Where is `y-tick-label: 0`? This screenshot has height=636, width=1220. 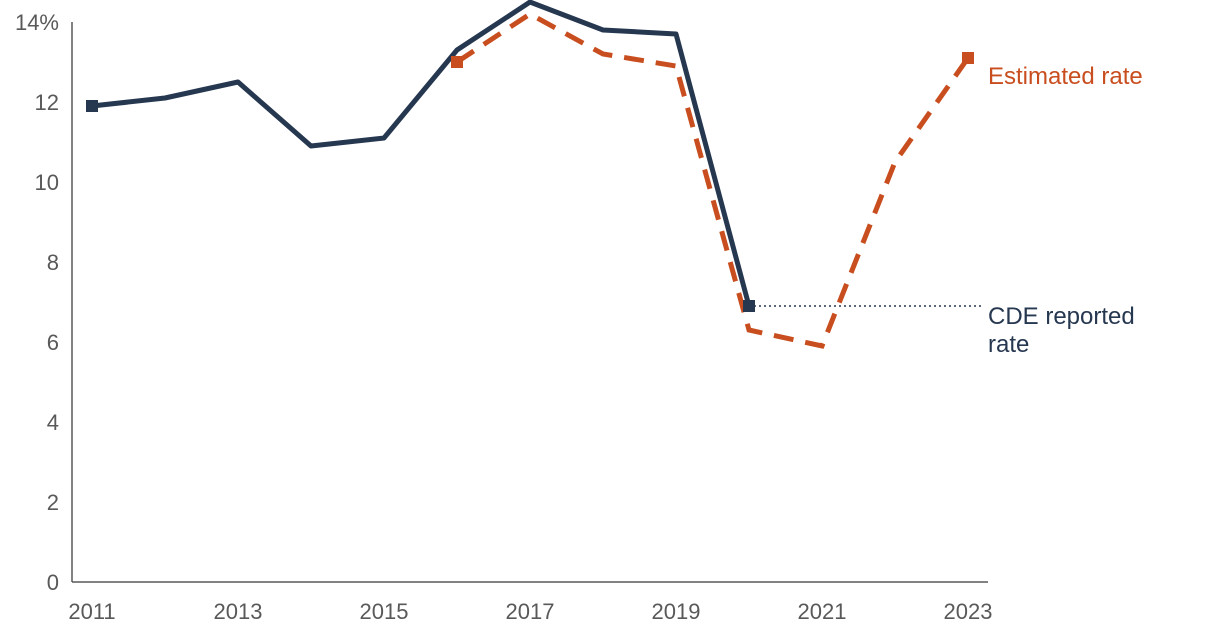 y-tick-label: 0 is located at coordinates (53, 582).